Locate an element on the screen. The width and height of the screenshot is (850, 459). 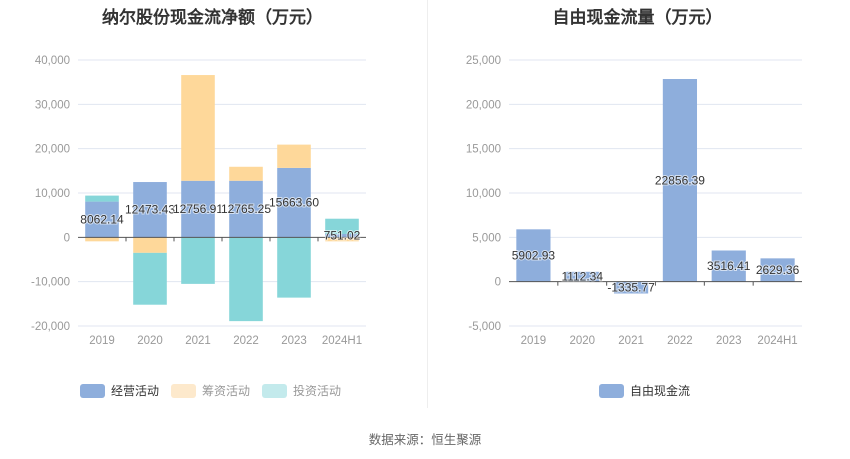
data-label: 751.02 is located at coordinates (342, 236).